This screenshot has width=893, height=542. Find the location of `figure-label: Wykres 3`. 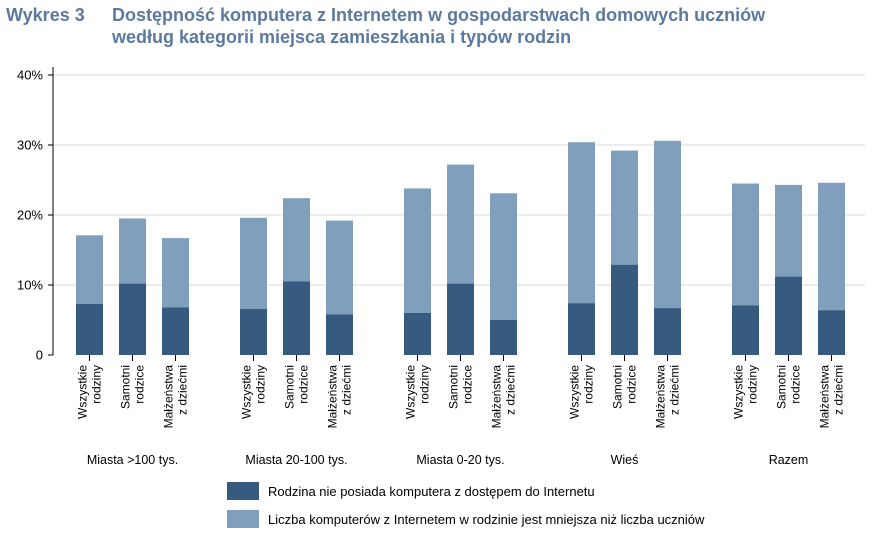

figure-label: Wykres 3 is located at coordinates (45, 15).